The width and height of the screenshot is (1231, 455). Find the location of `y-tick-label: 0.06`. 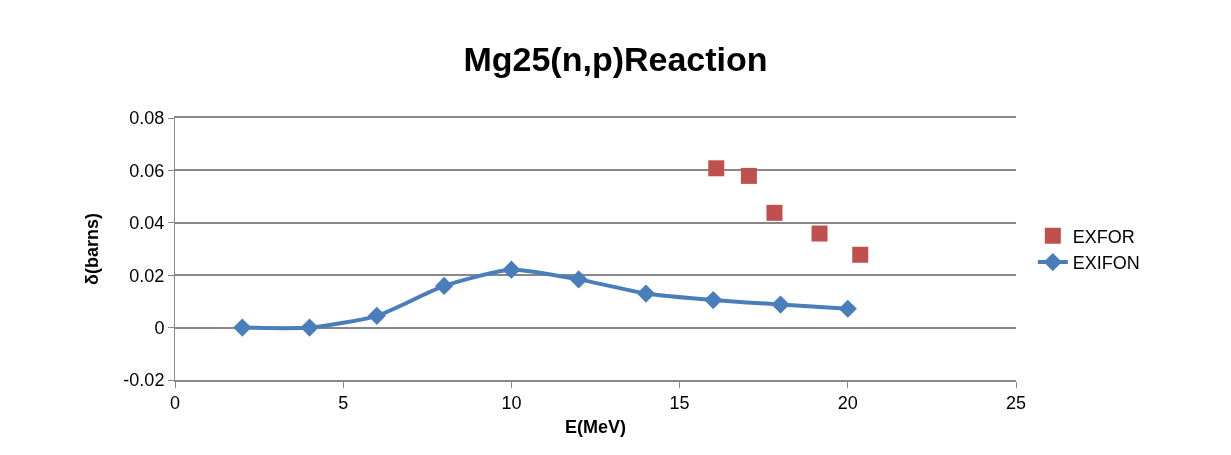

y-tick-label: 0.06 is located at coordinates (147, 170).